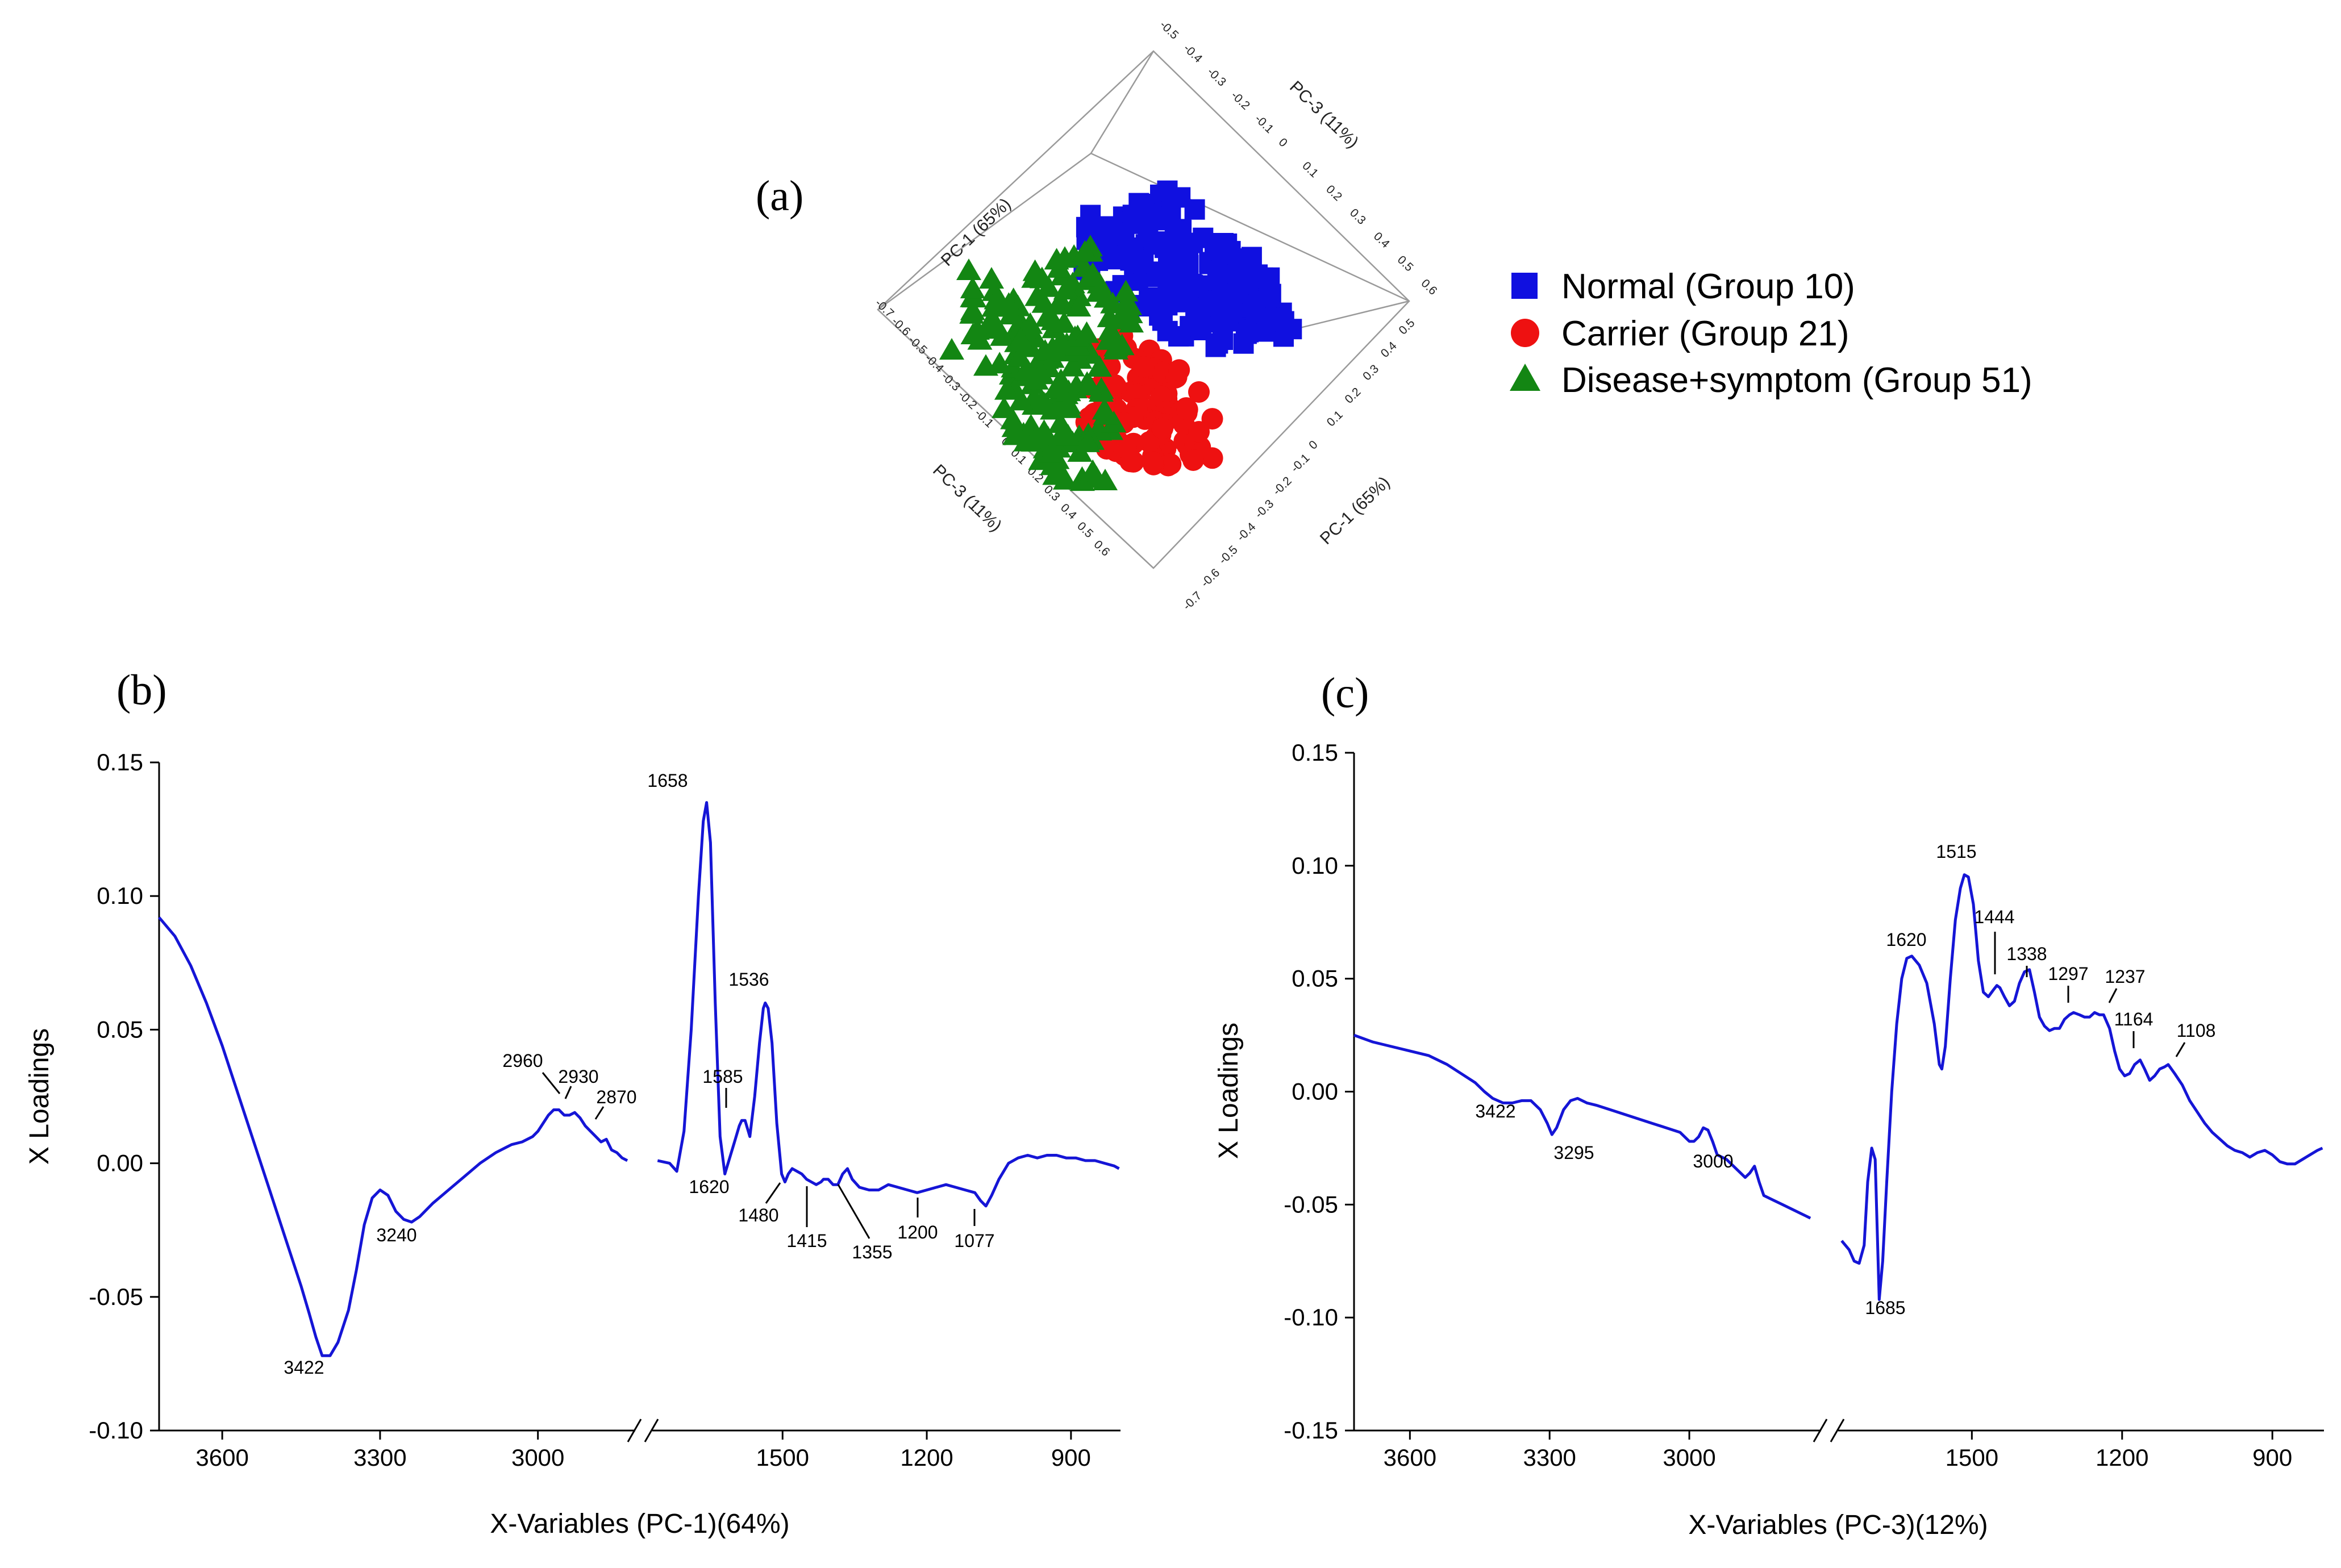  Describe the element at coordinates (976, 232) in the screenshot. I see `pca-axis-pc1-top: PC-1 (65%)` at that location.